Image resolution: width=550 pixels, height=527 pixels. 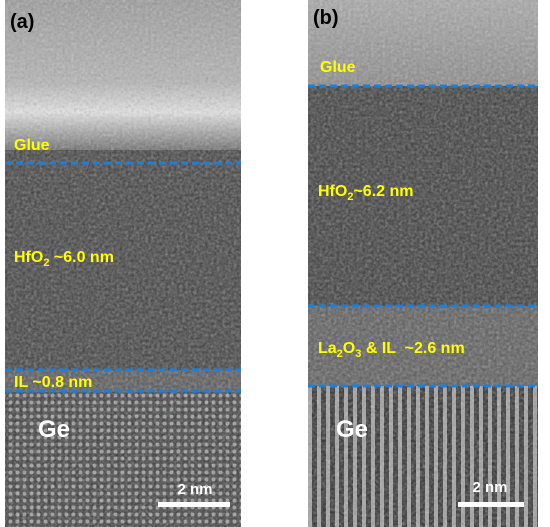 What do you see at coordinates (358, 354) in the screenshot?
I see `label-part: 3` at bounding box center [358, 354].